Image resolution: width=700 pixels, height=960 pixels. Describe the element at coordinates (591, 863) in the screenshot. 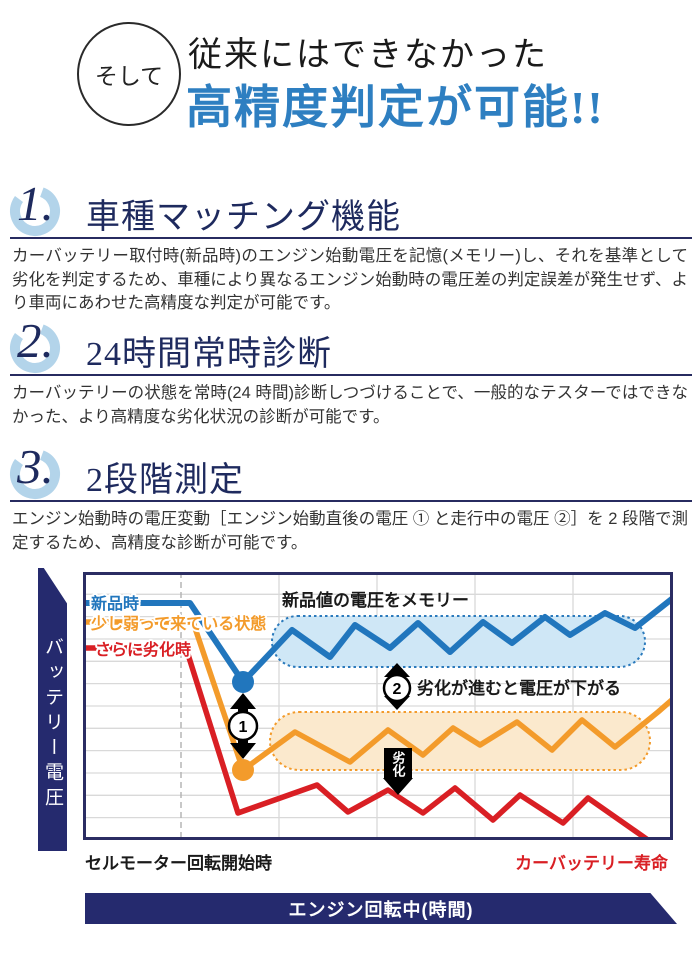

I see `x-end-label: カーバッテリー寿命` at that location.